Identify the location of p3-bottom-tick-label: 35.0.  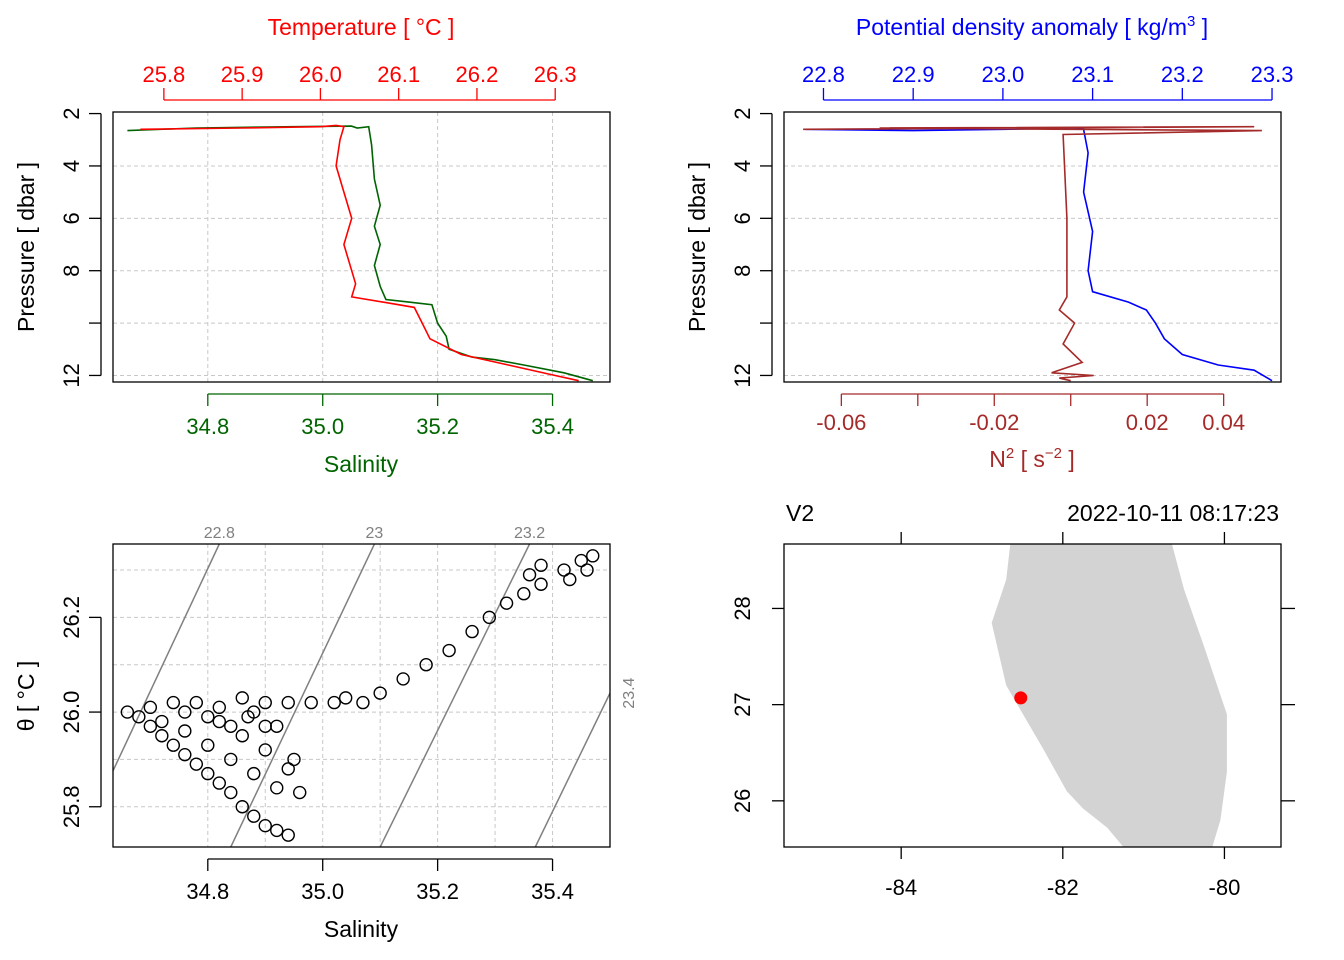
(322, 891).